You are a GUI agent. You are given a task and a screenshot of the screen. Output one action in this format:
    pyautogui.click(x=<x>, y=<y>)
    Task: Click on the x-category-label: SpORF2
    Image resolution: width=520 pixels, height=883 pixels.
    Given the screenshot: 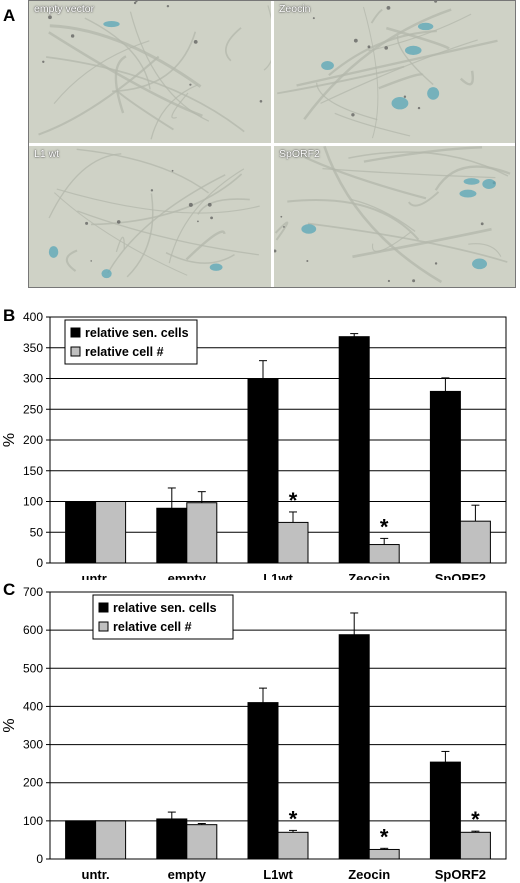 What is the action you would take?
    pyautogui.click(x=460, y=575)
    